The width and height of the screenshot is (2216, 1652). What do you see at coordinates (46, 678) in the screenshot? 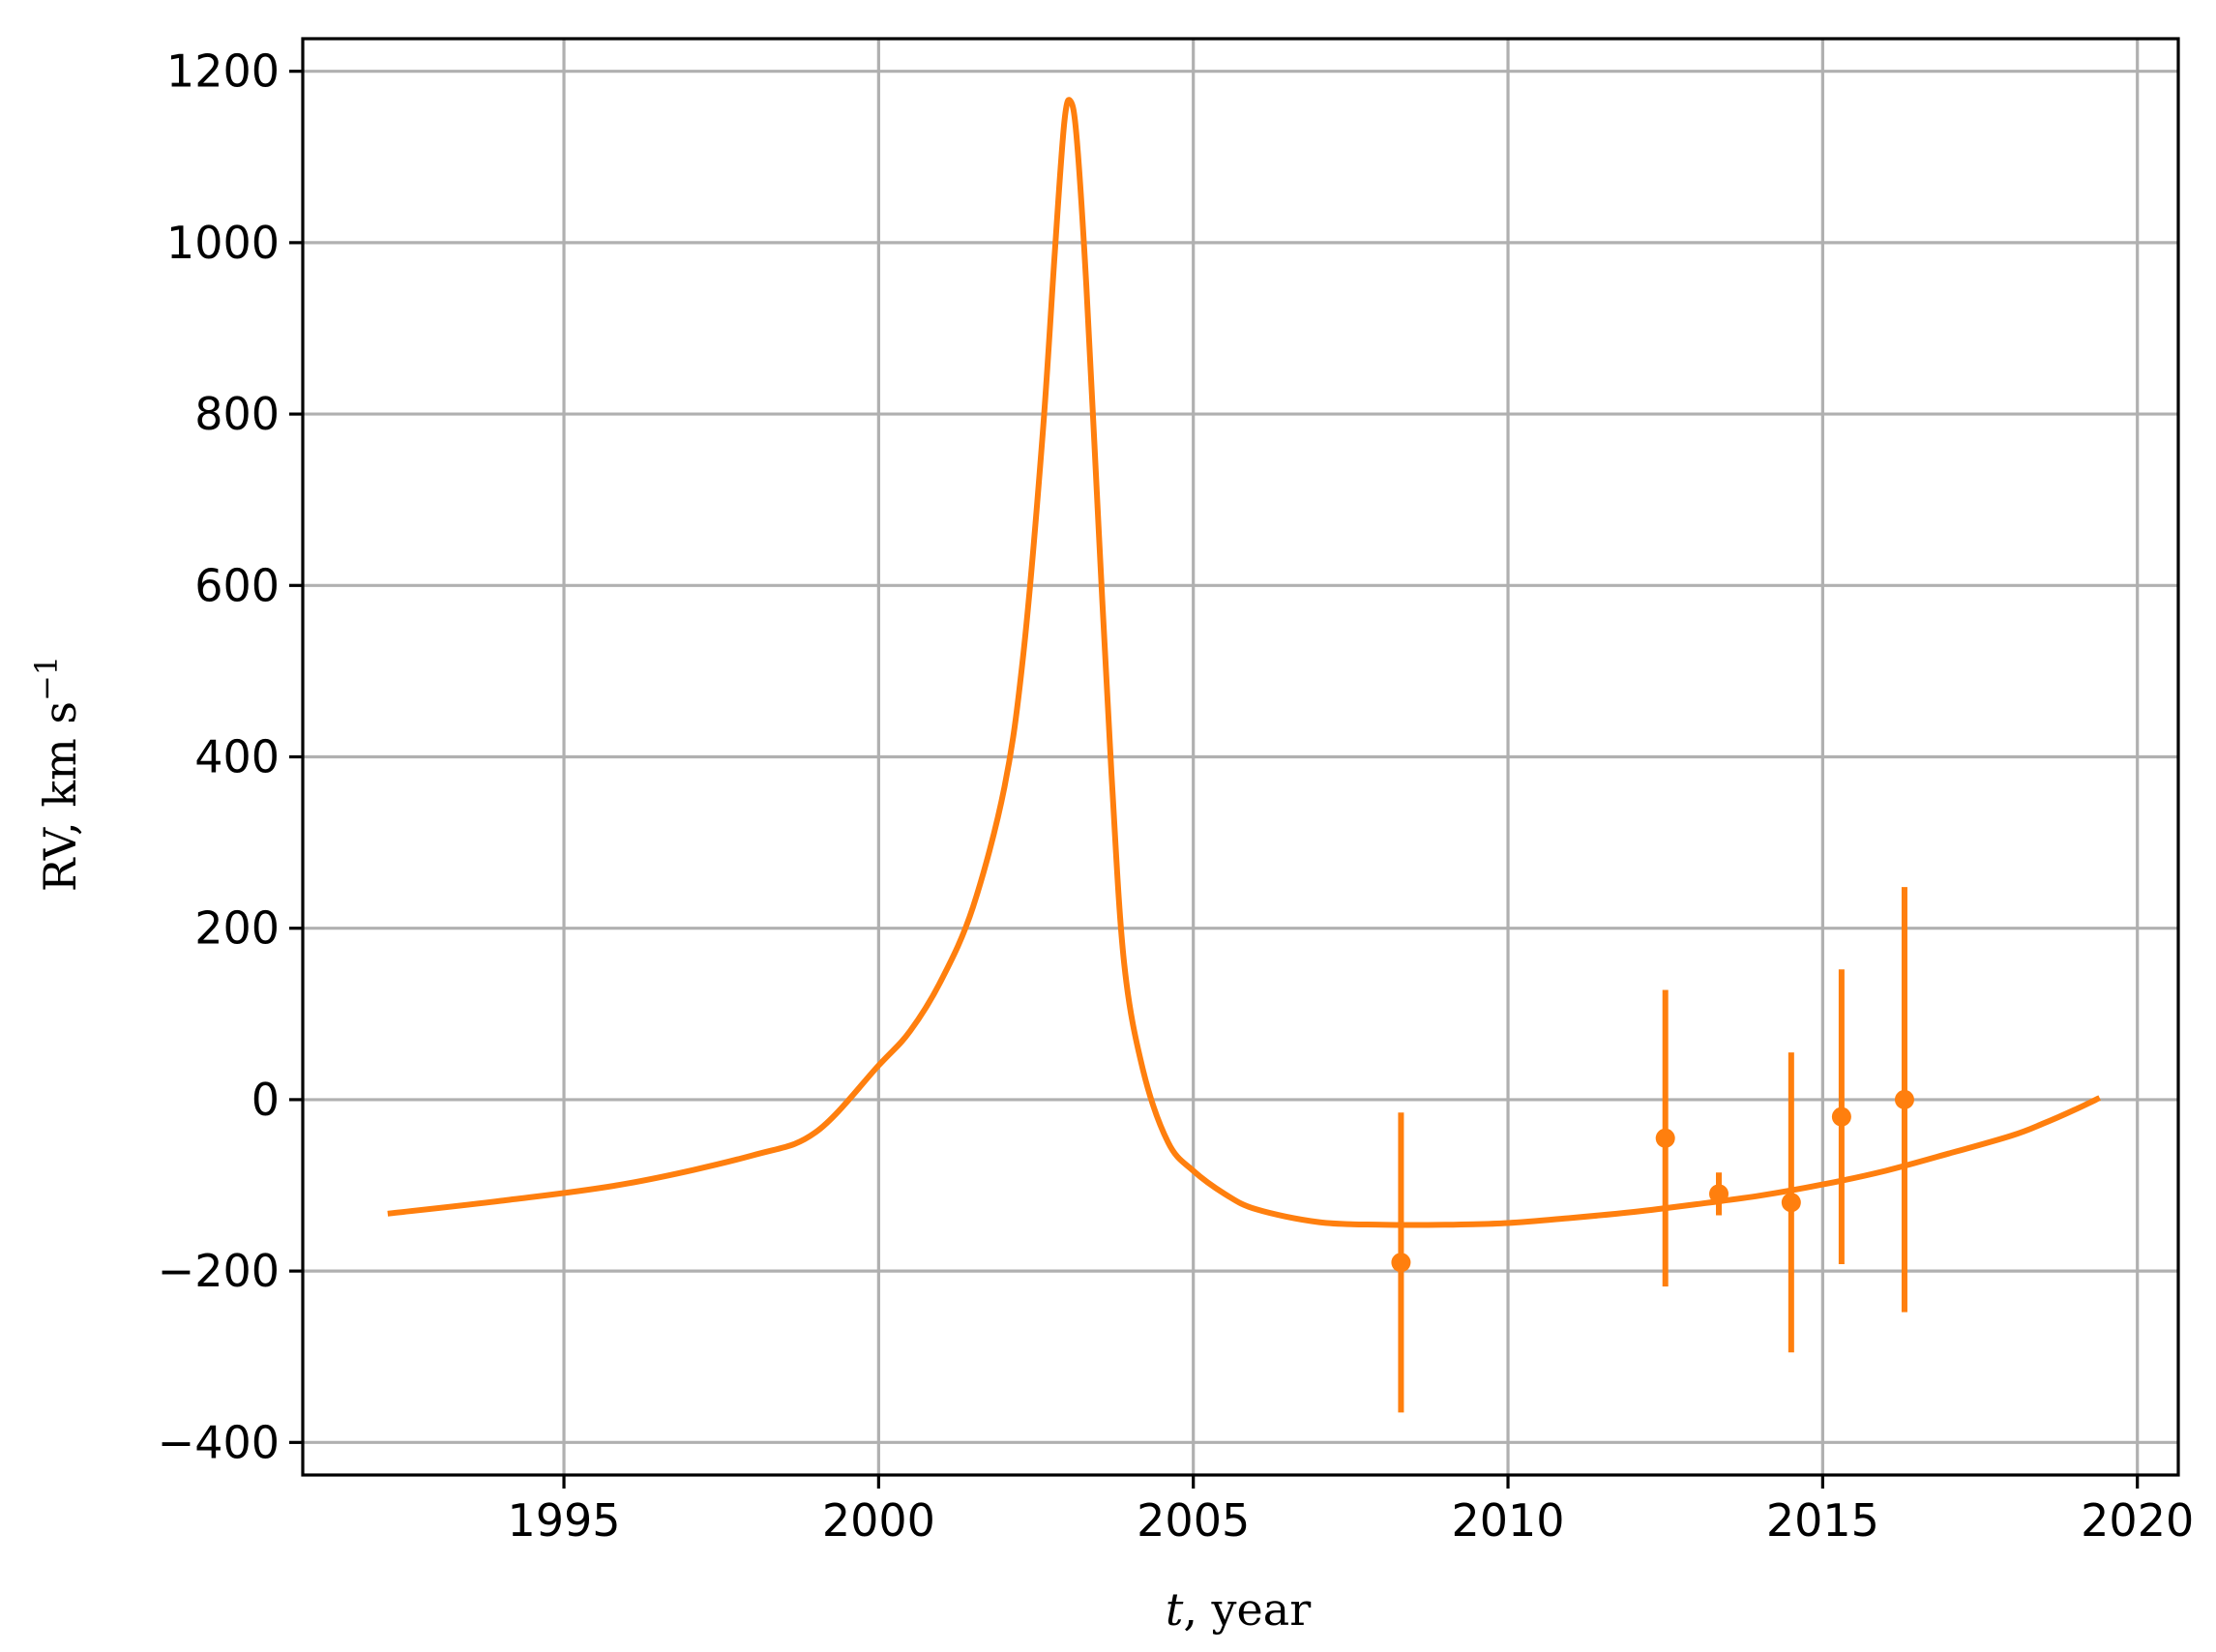
I see `y-axis-label-superscript: −1` at bounding box center [46, 678].